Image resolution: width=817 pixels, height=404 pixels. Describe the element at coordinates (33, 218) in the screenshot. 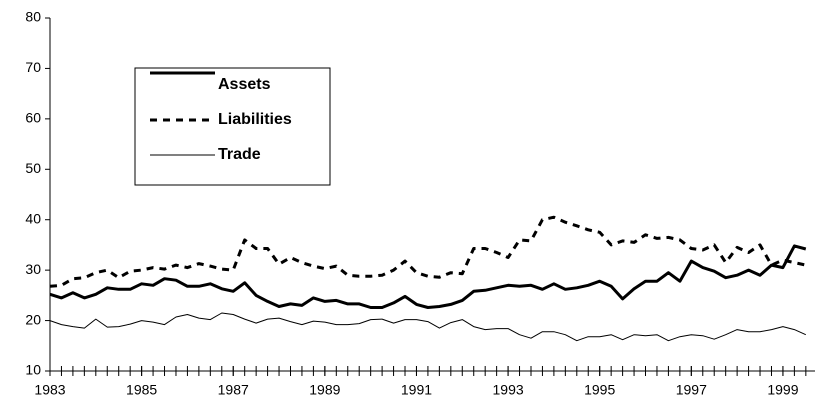

I see `y-tick-label: 40` at that location.